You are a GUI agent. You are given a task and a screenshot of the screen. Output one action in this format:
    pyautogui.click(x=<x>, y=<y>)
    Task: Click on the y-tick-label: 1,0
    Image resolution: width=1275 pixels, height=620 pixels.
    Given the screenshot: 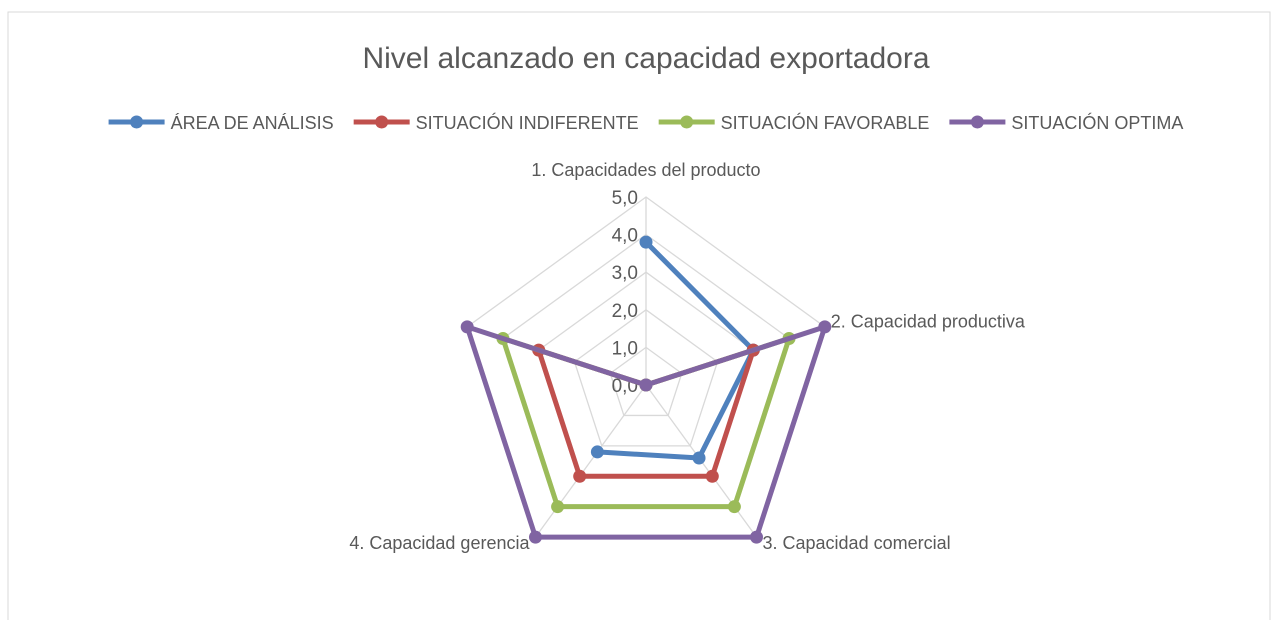 What is the action you would take?
    pyautogui.click(x=625, y=348)
    